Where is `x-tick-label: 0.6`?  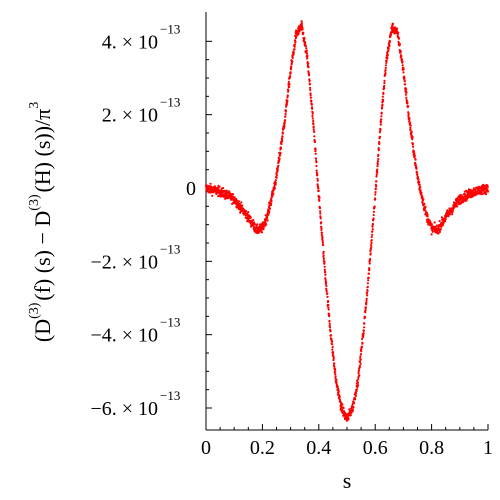 x-tick-label: 0.6 is located at coordinates (375, 448).